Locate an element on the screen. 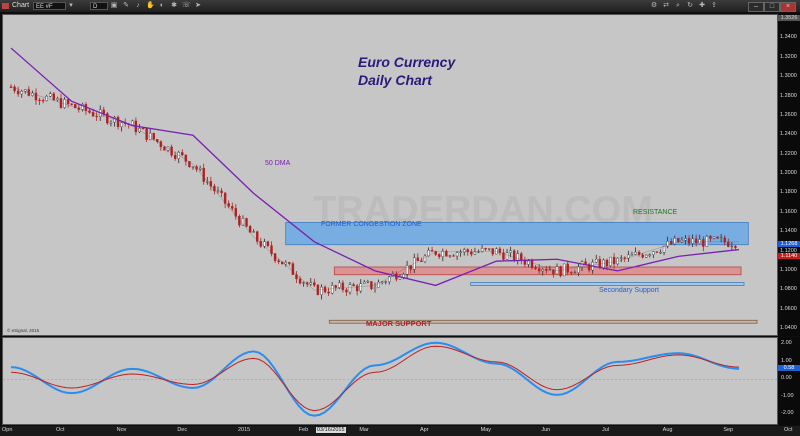  price-tick-label: 1.1200 is located at coordinates (788, 250).